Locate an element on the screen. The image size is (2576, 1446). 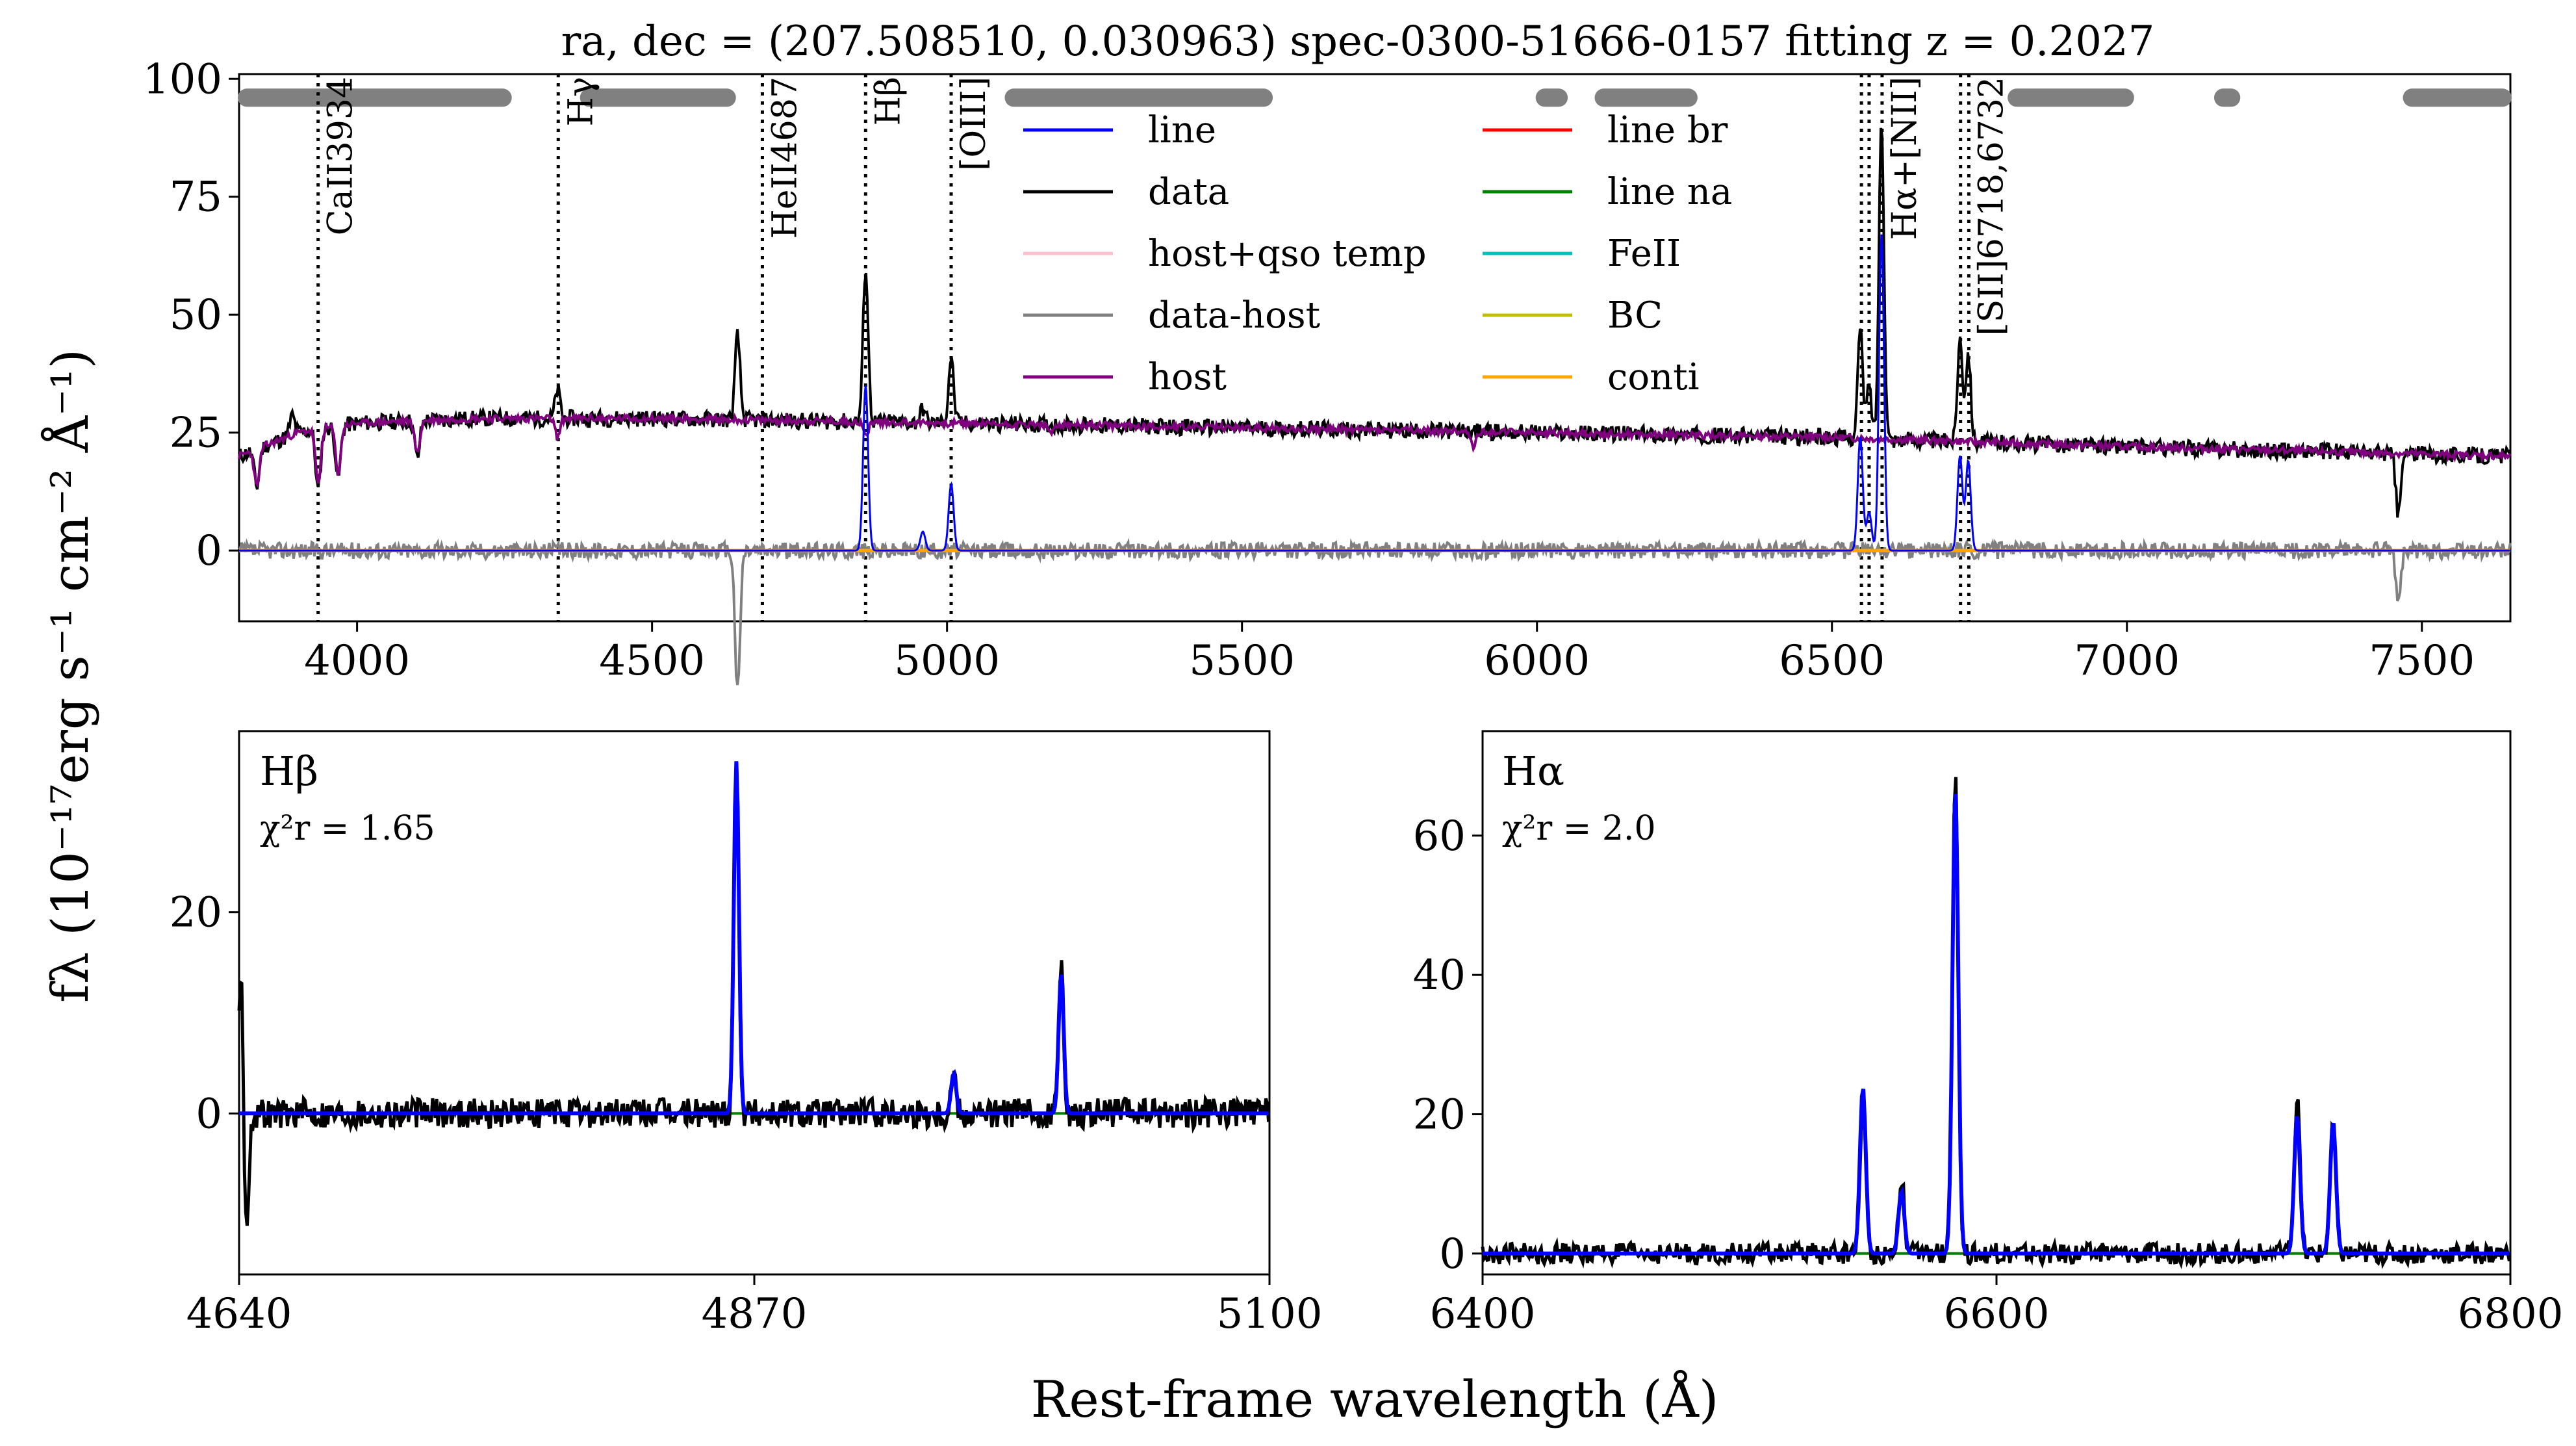
line-marker-label: HeII4687 is located at coordinates (784, 158).